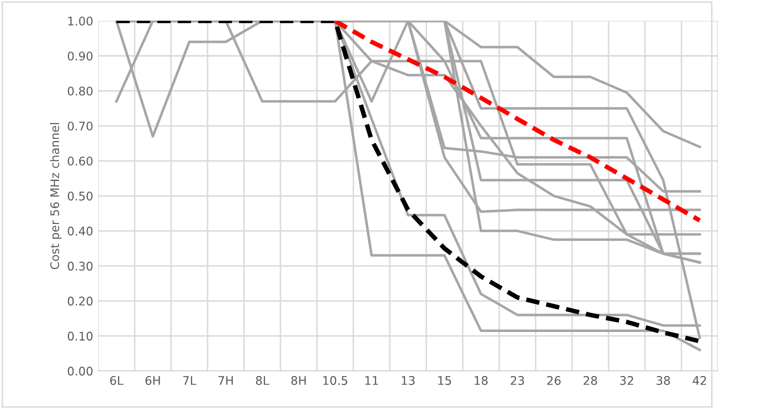  I want to click on x-tick-label: 38, so click(663, 380).